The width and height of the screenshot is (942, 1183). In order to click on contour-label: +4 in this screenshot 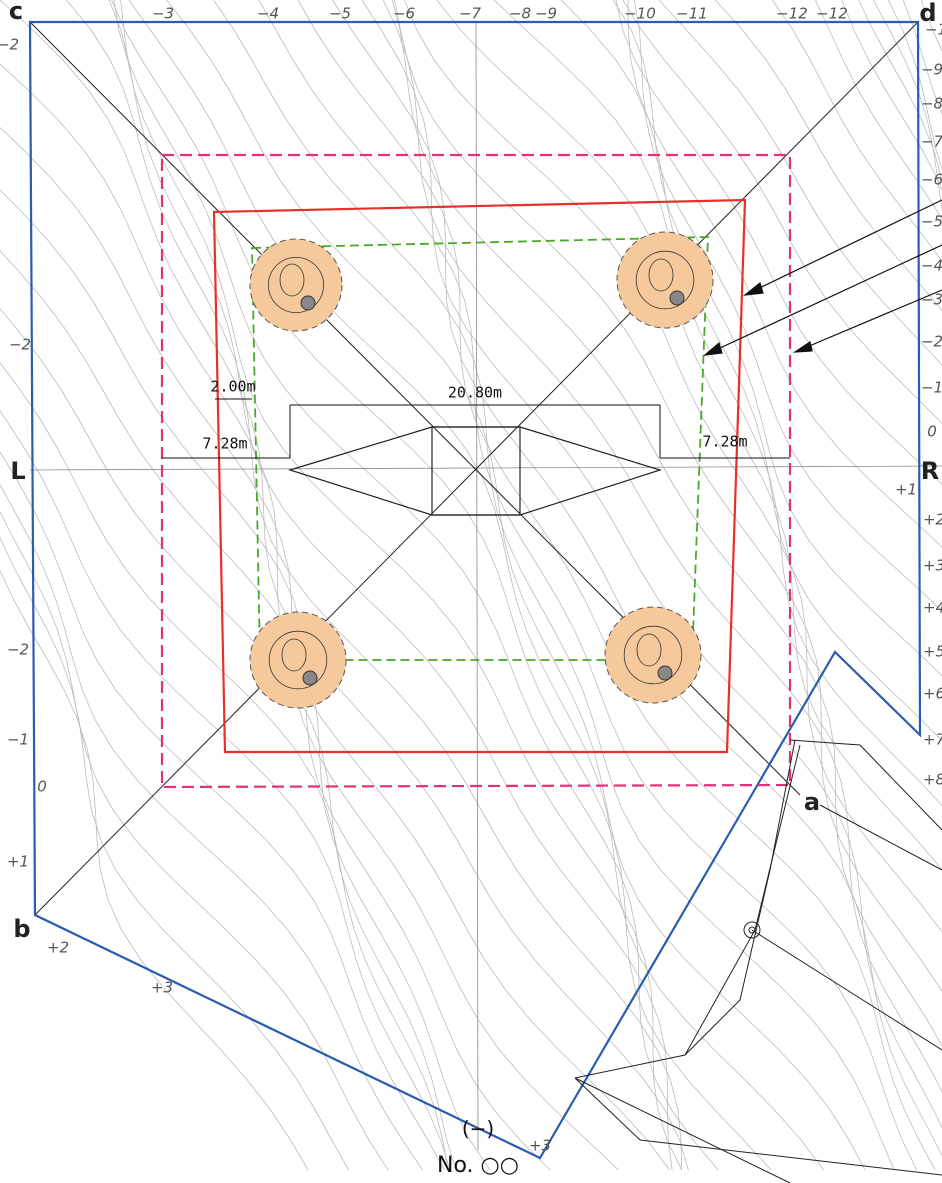, I will do `click(932, 608)`.